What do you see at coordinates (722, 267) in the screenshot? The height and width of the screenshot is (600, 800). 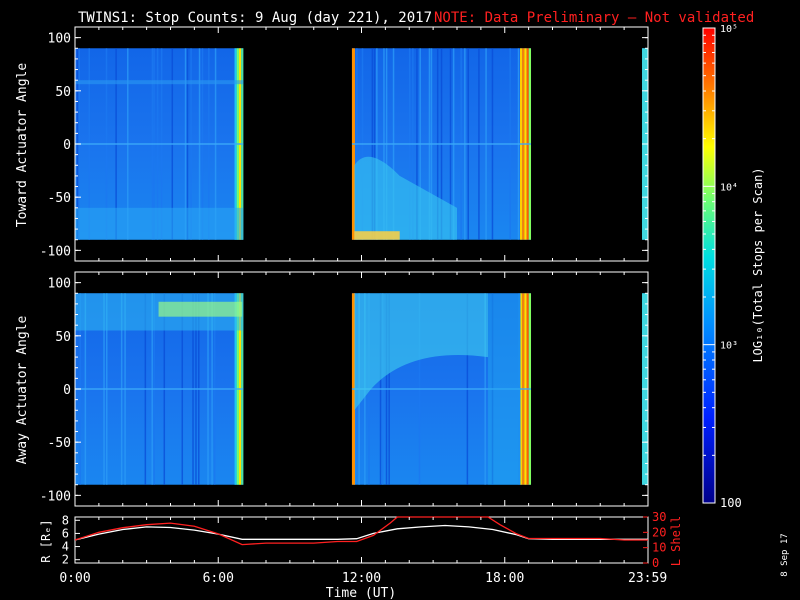 I see `colorbar-ticks: 10⁵ 10⁴ 10³ 100` at bounding box center [722, 267].